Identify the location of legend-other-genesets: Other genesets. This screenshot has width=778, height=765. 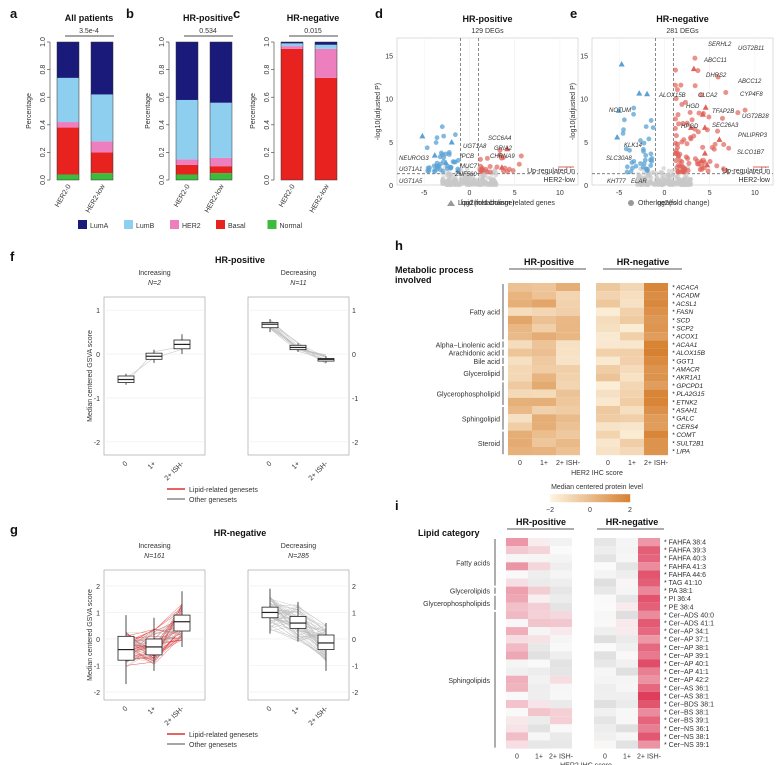
(213, 745).